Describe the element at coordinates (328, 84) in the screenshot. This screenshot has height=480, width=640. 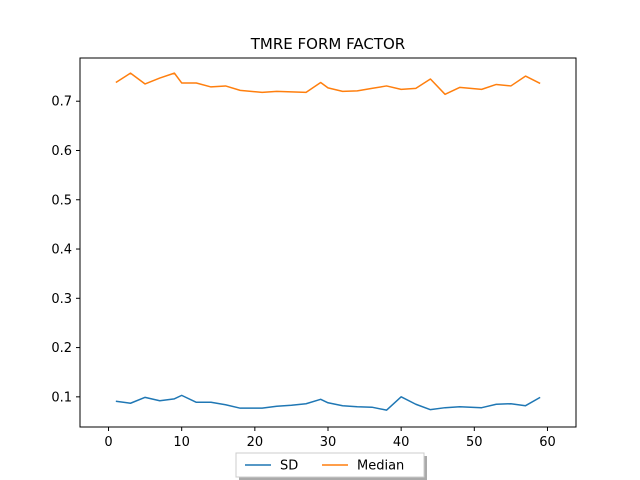
I see `series-line-median` at that location.